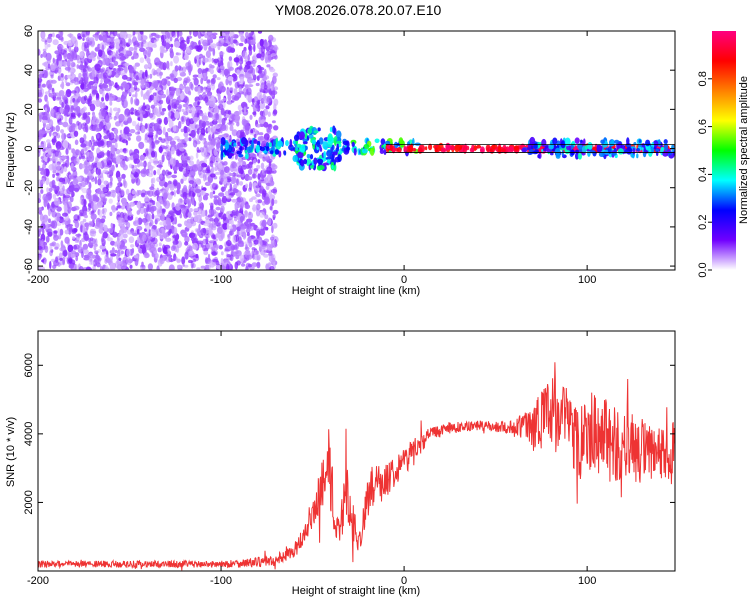 This screenshot has width=750, height=600. Describe the element at coordinates (704, 174) in the screenshot. I see `colorbar-ticks: 0.0 0.2 0.4 0.6 0.8` at that location.